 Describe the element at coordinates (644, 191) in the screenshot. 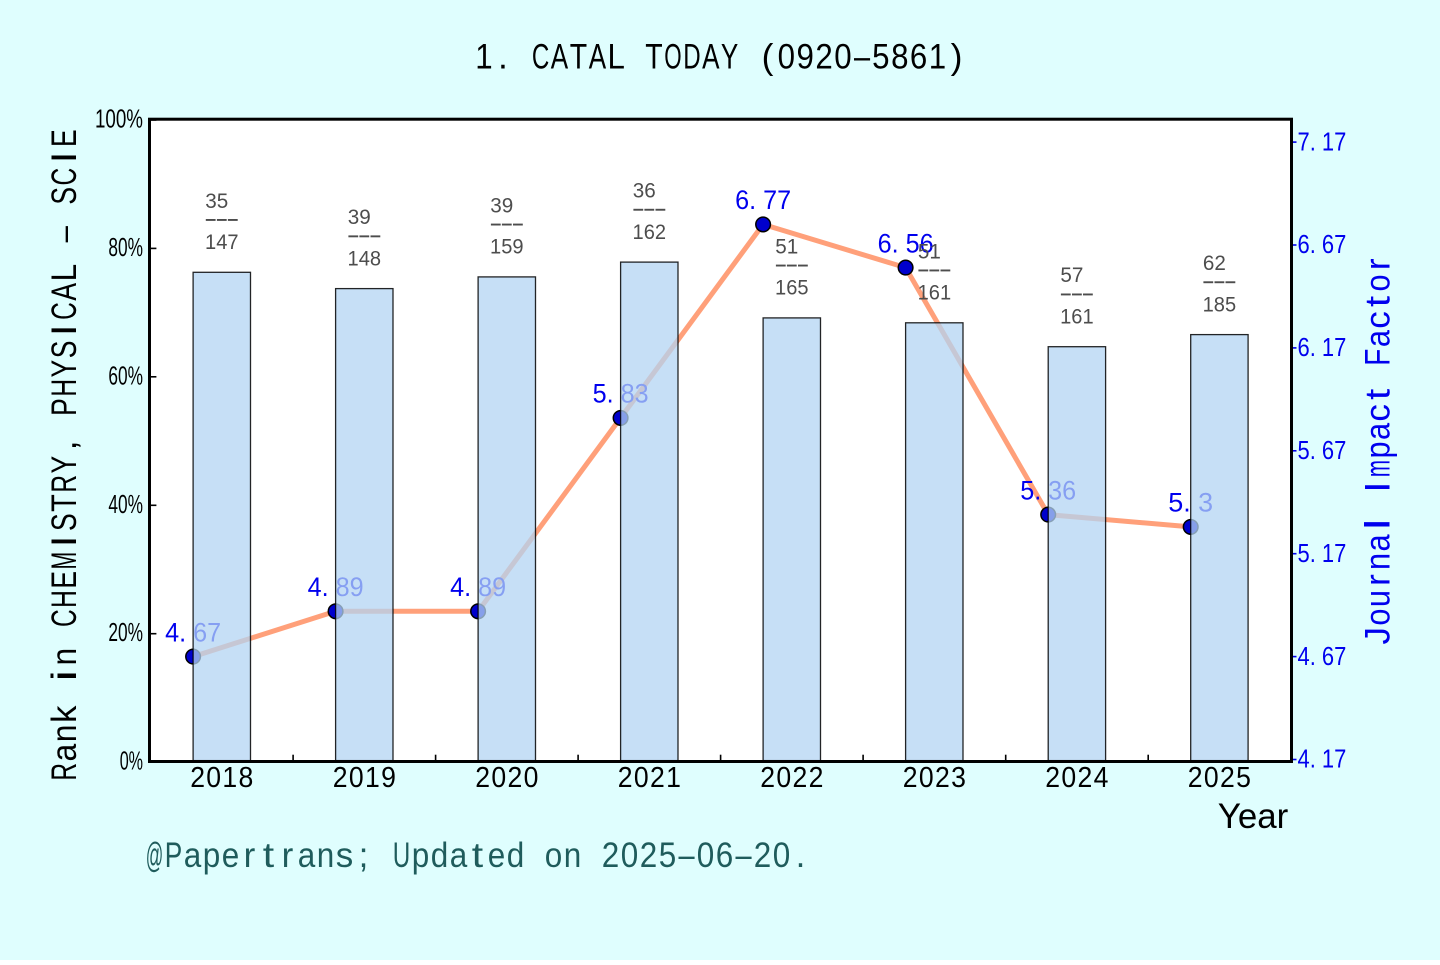

I see `svg-text: 36` at that location.